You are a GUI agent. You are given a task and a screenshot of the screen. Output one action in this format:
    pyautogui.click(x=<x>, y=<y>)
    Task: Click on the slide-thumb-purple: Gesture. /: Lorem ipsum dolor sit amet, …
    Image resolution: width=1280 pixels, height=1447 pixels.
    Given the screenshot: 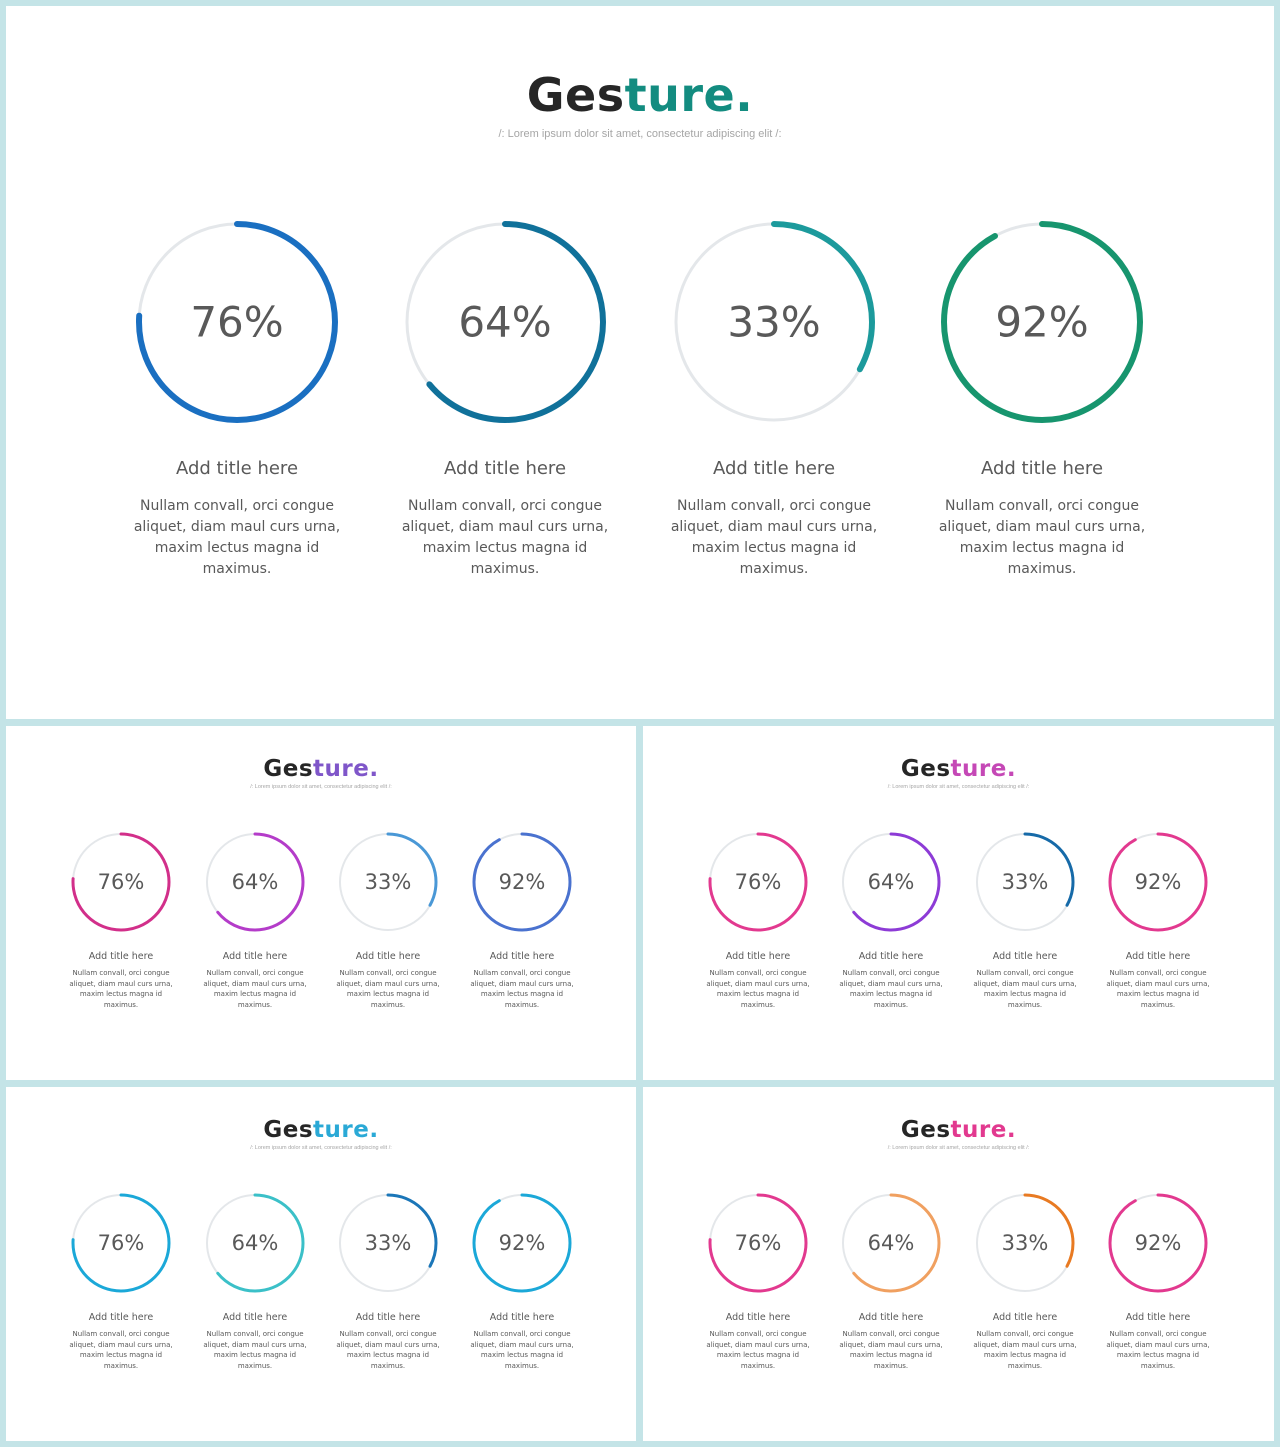 What is the action you would take?
    pyautogui.click(x=321, y=903)
    